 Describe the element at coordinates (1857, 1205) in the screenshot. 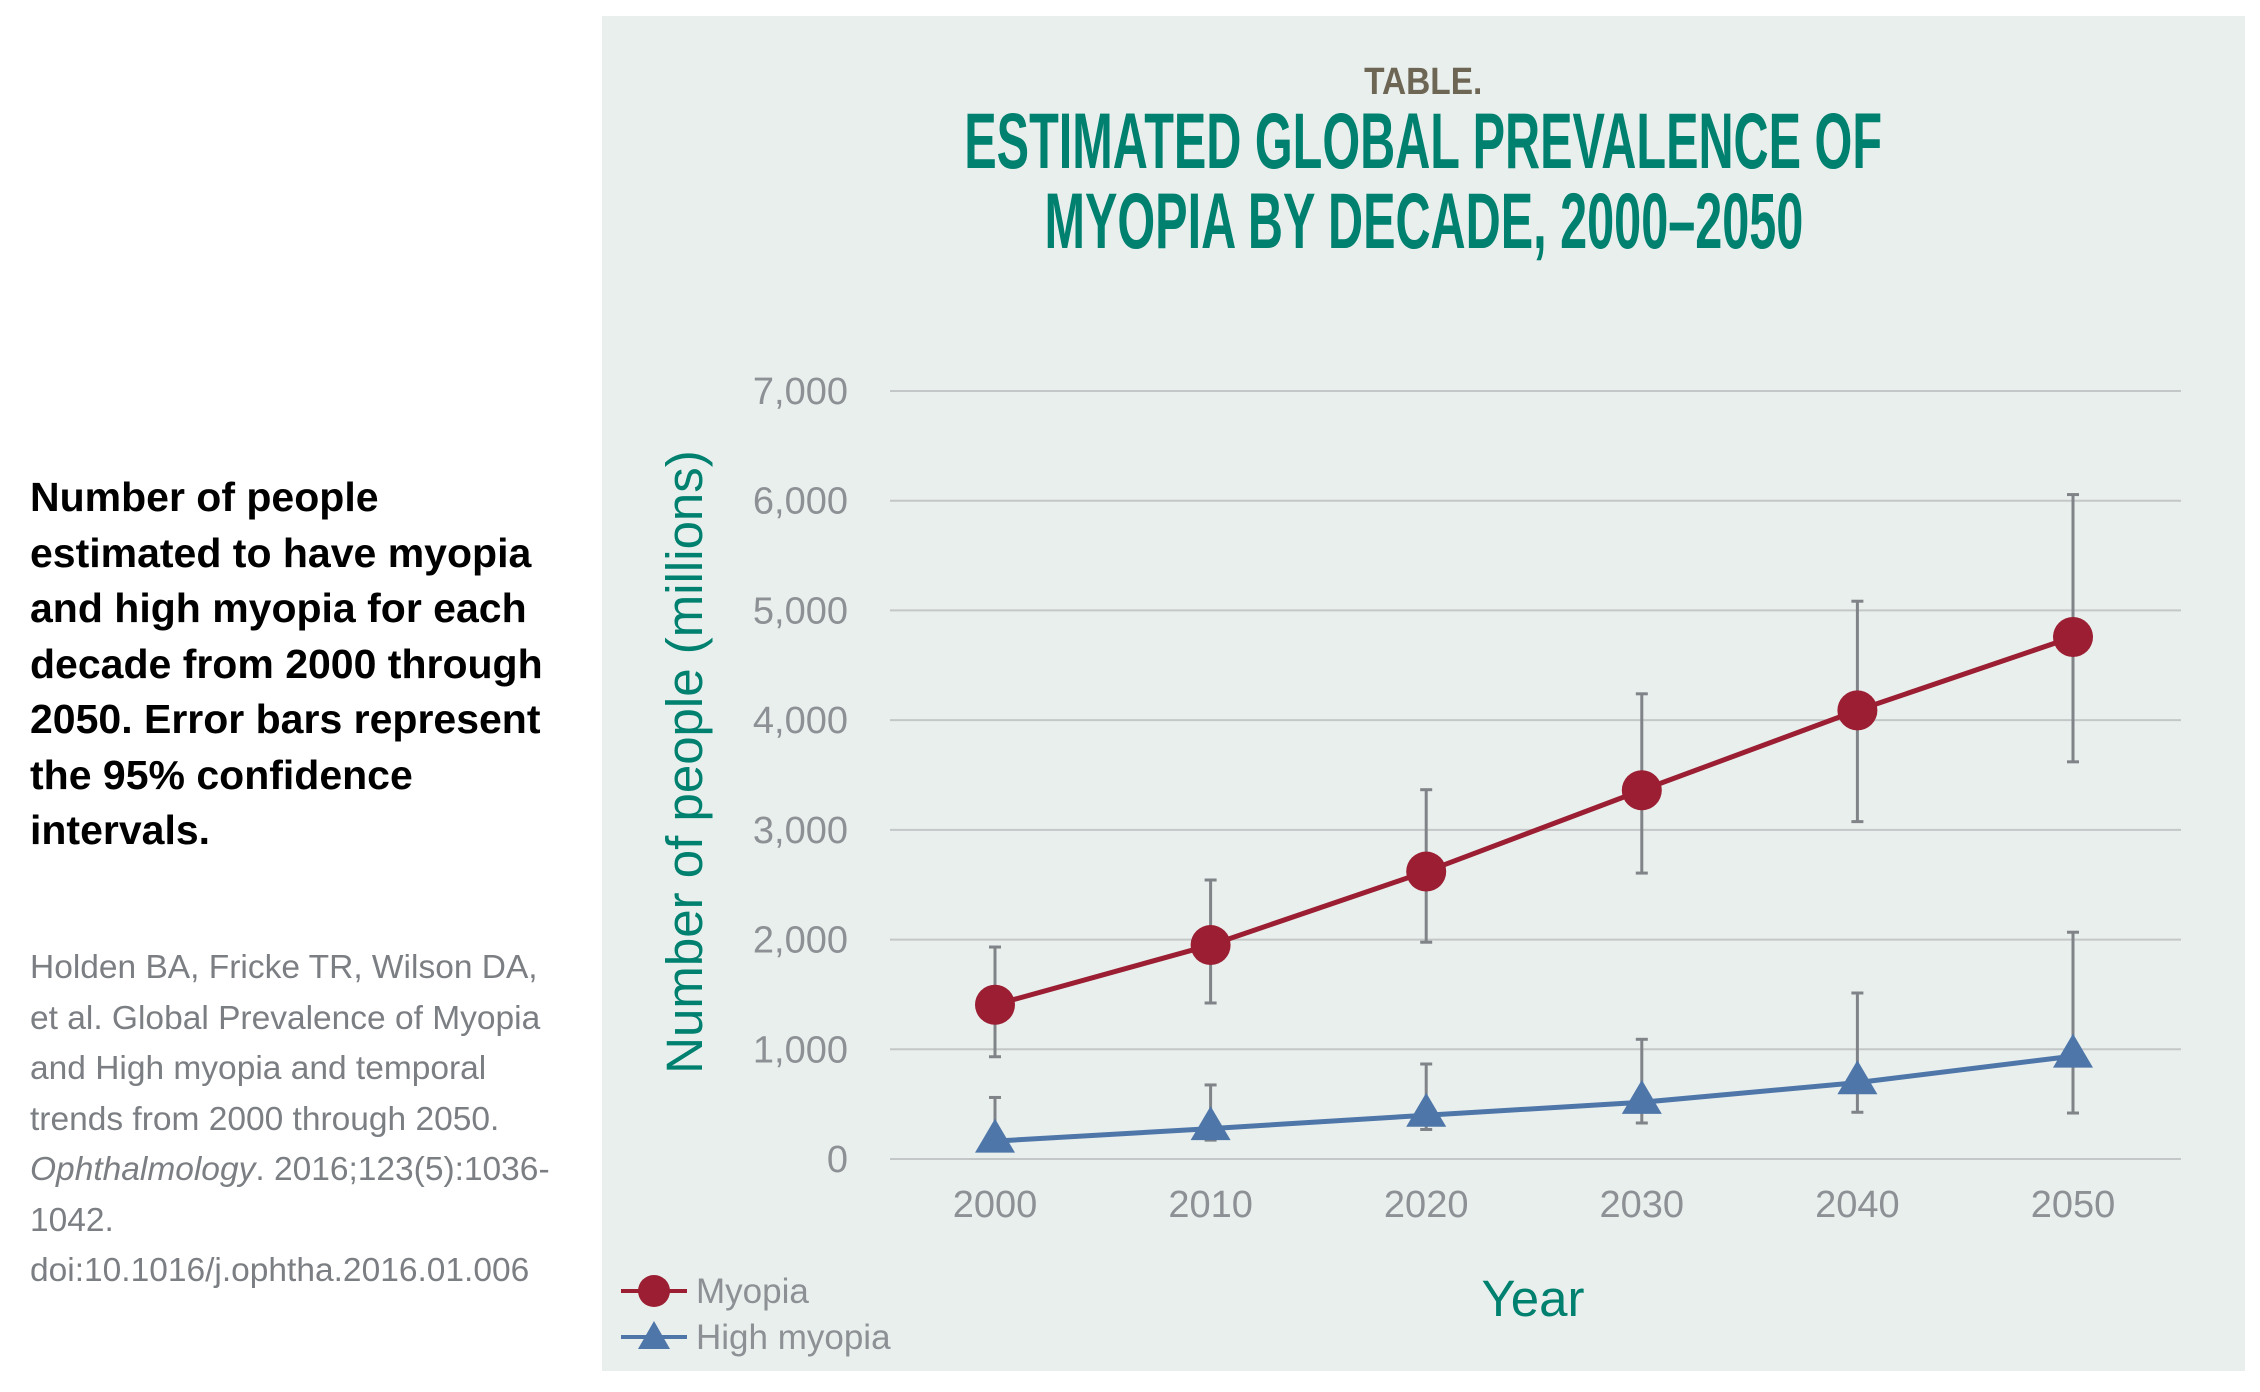

I see `x-tick-label: 2040` at that location.